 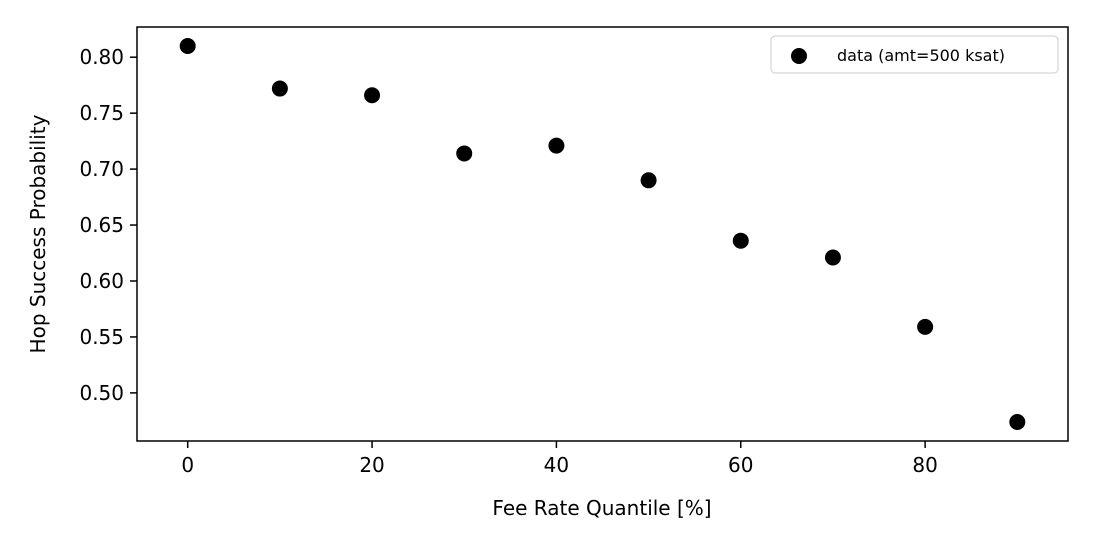 I want to click on x-tick-label: 60, so click(x=740, y=465).